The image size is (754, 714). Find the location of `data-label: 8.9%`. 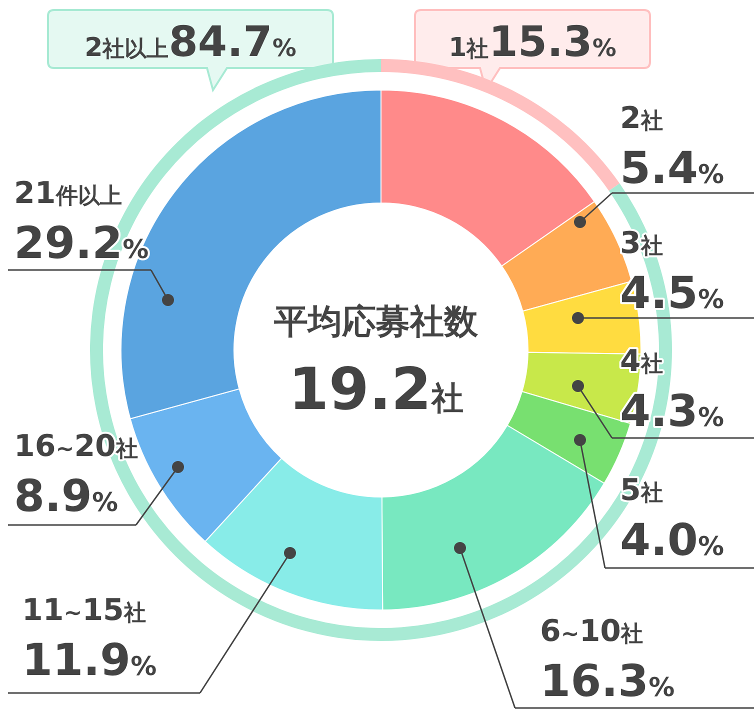

data-label: 8.9% is located at coordinates (66, 496).